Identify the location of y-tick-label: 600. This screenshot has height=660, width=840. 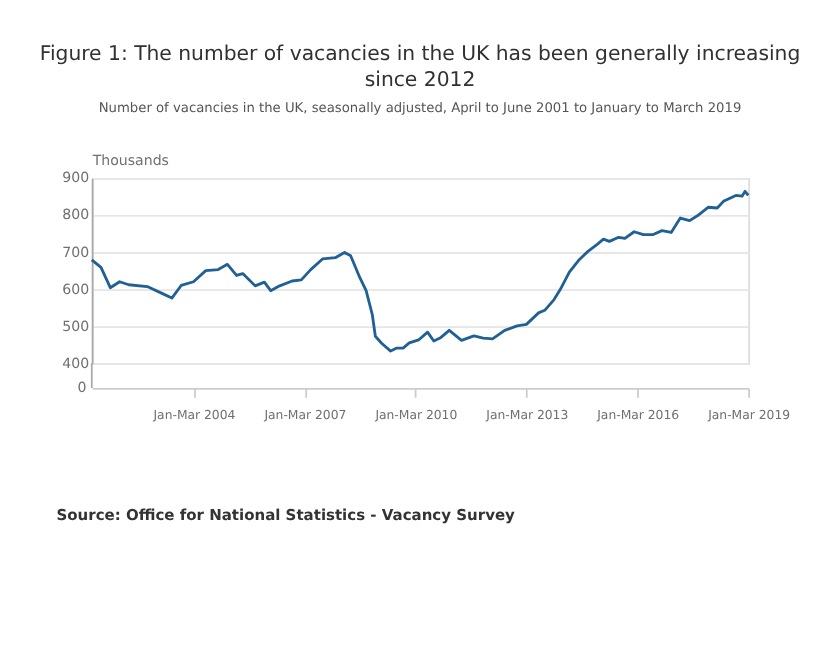
(76, 288).